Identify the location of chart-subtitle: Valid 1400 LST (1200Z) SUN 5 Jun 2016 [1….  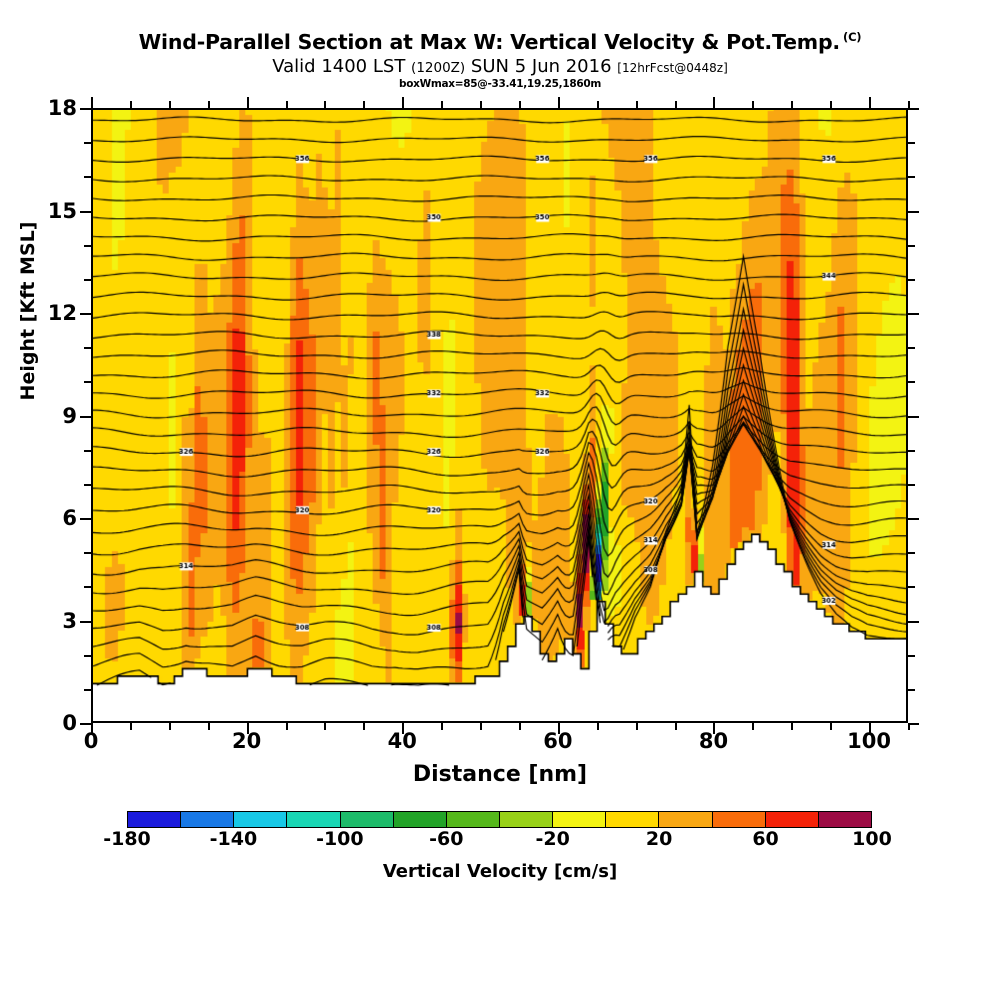
(500, 66).